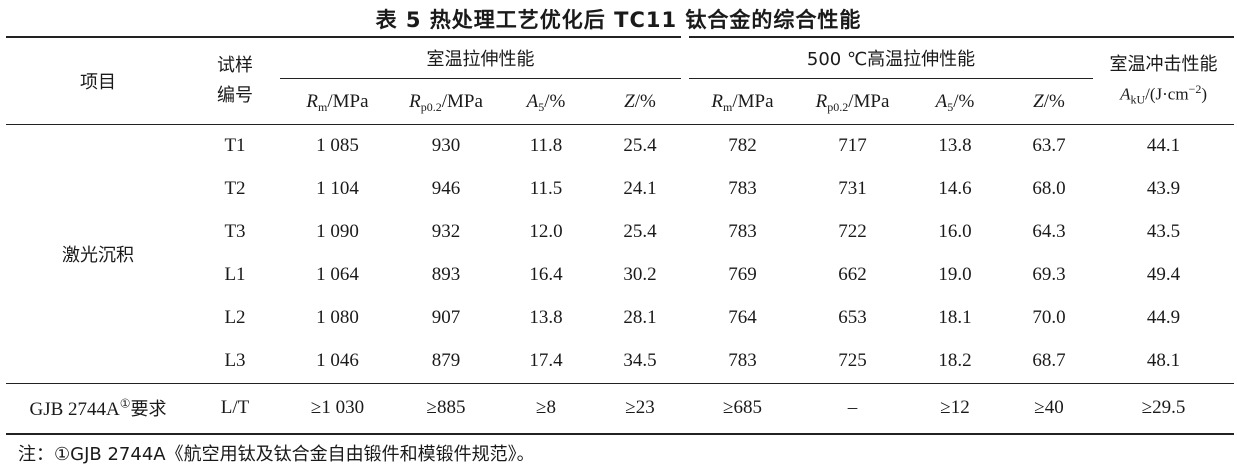  I want to click on header-high-tensile: 500 ℃高温拉伸性能, so click(887, 57).